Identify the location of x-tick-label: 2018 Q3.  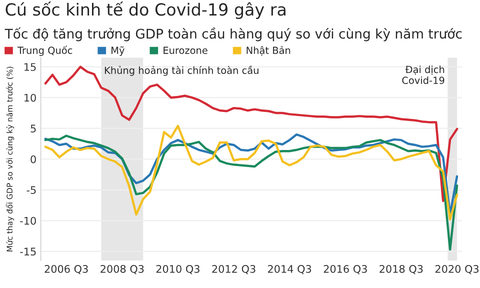
(401, 269).